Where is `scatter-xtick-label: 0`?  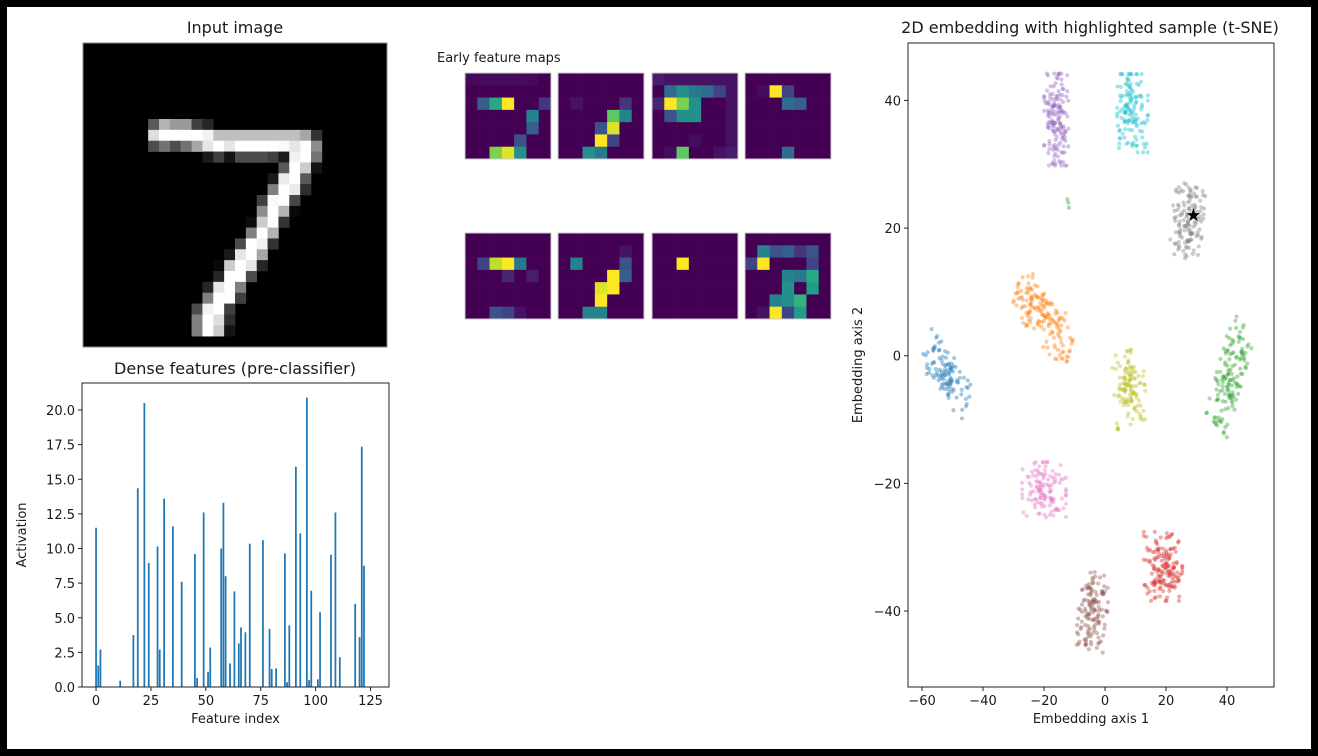
scatter-xtick-label: 0 is located at coordinates (1105, 701).